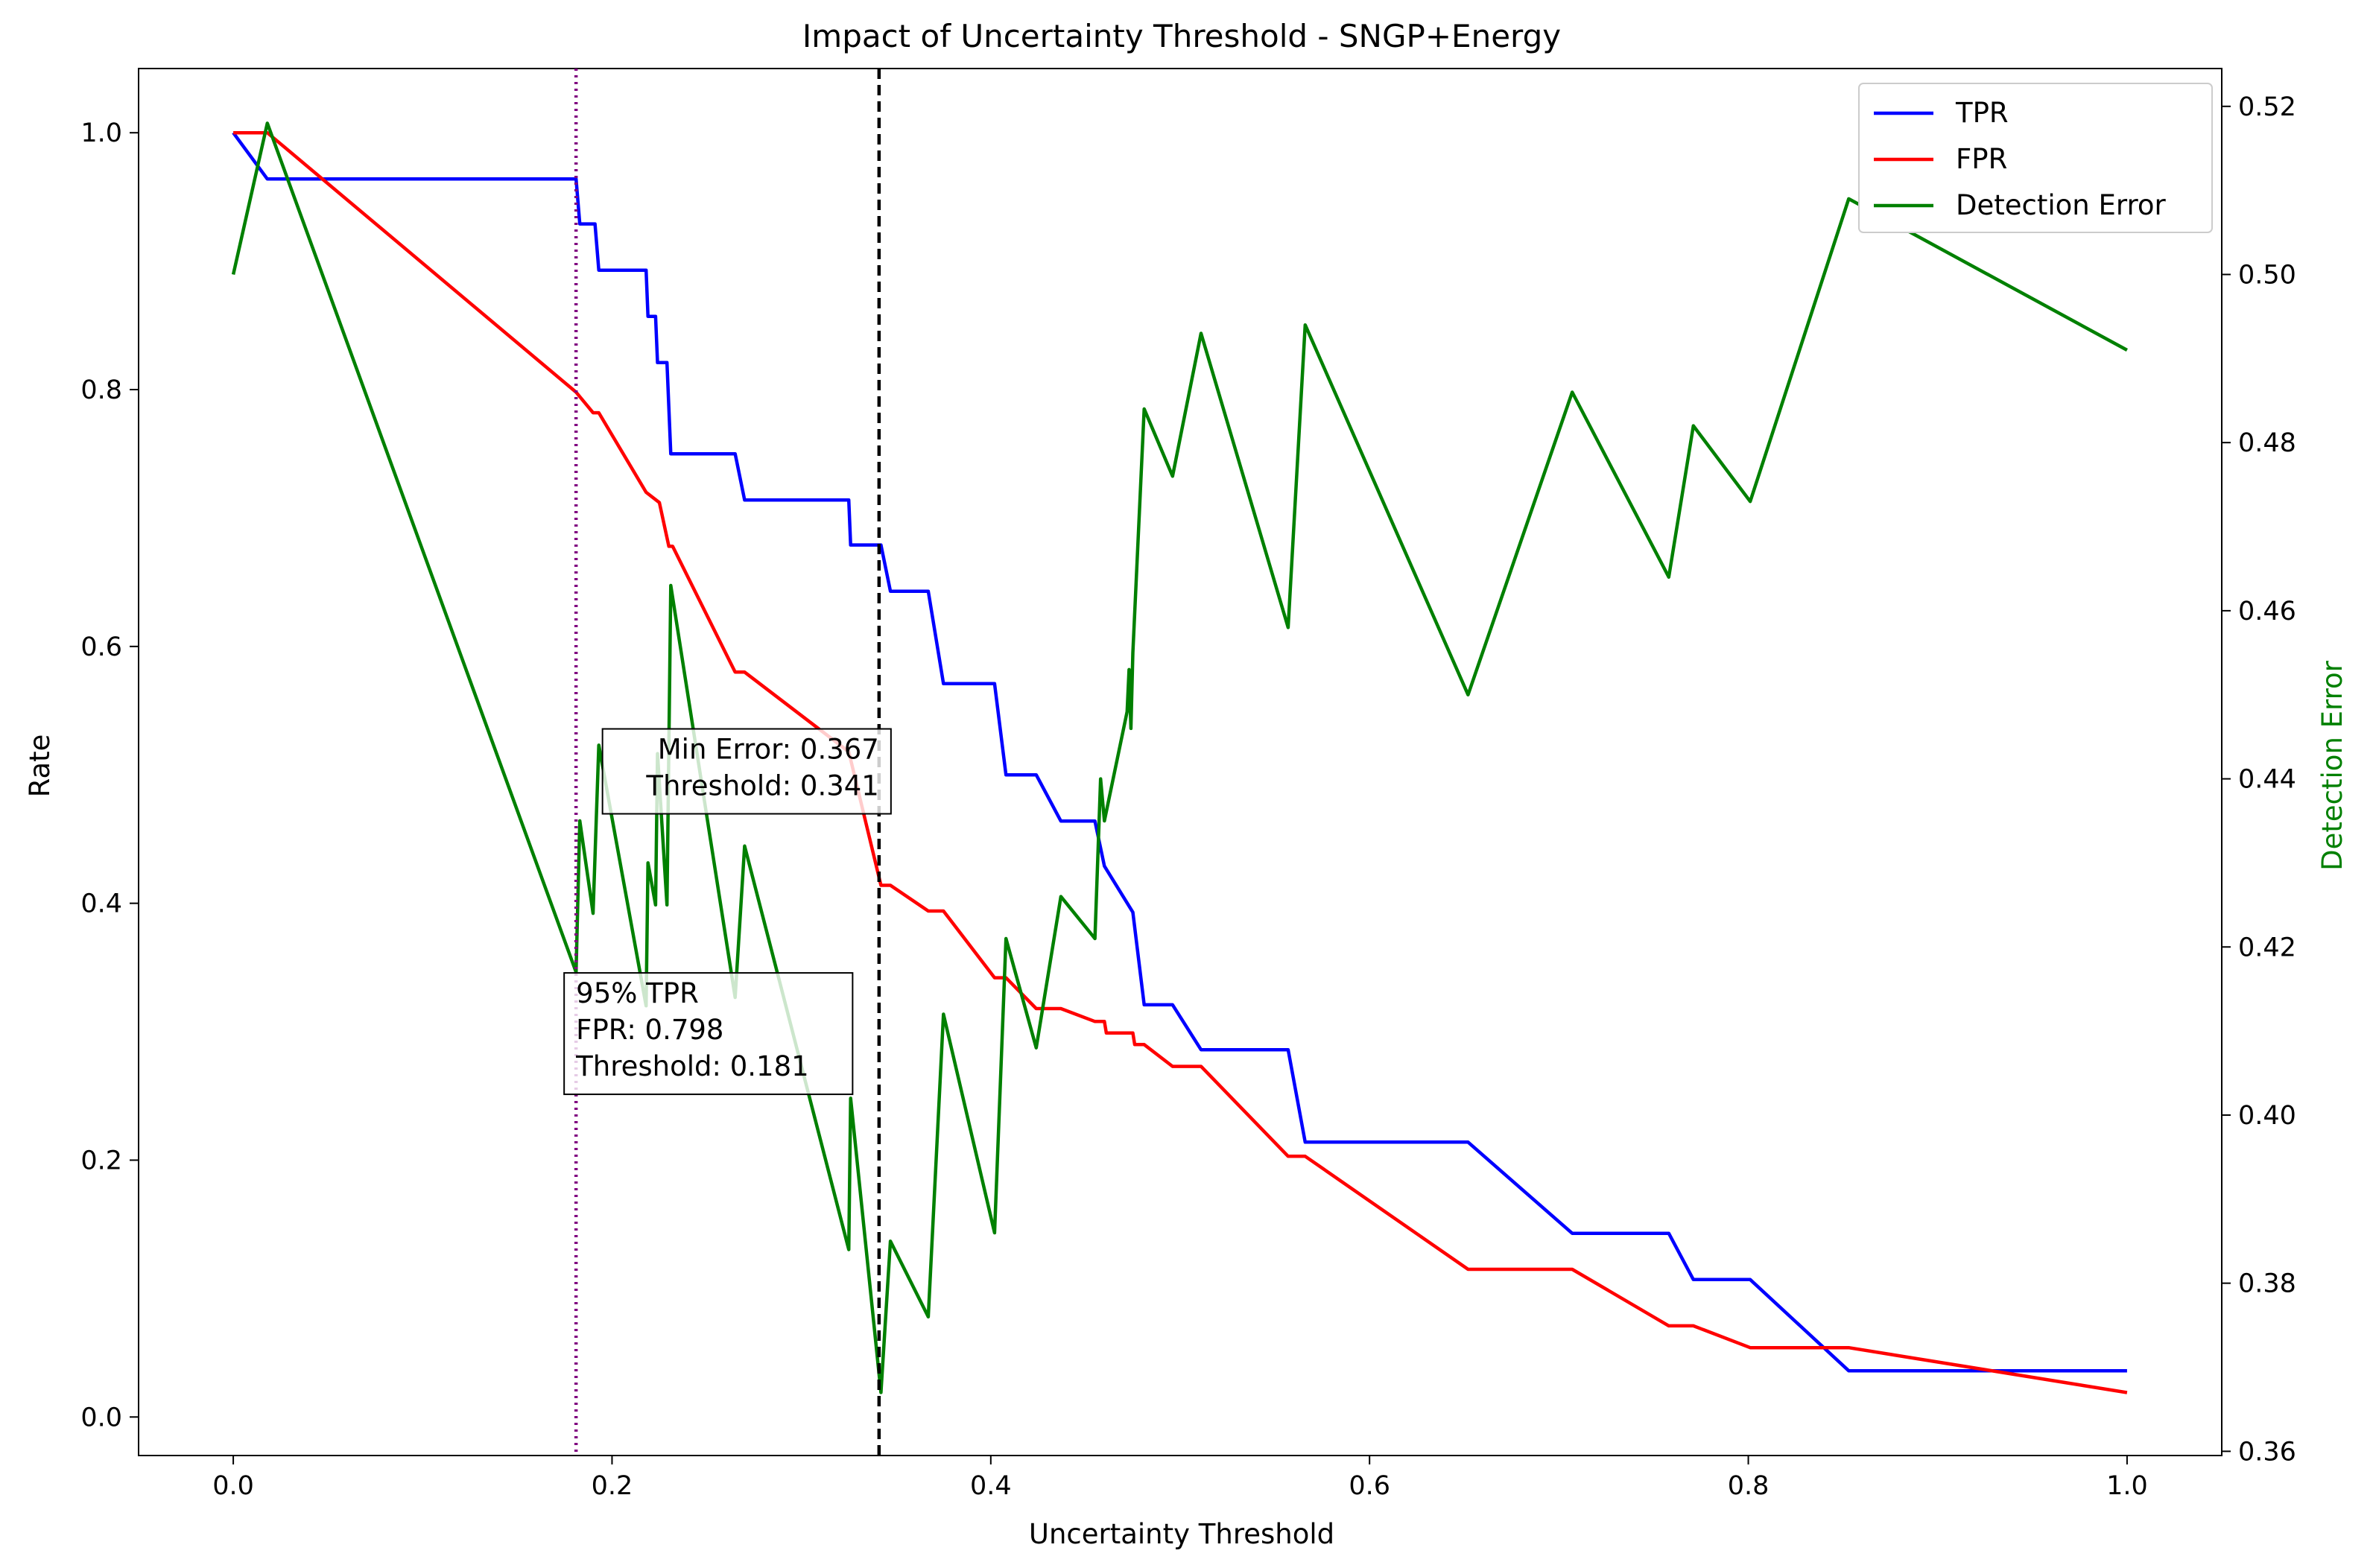  Describe the element at coordinates (101, 133) in the screenshot. I see `y-tick-label: 1.0` at that location.